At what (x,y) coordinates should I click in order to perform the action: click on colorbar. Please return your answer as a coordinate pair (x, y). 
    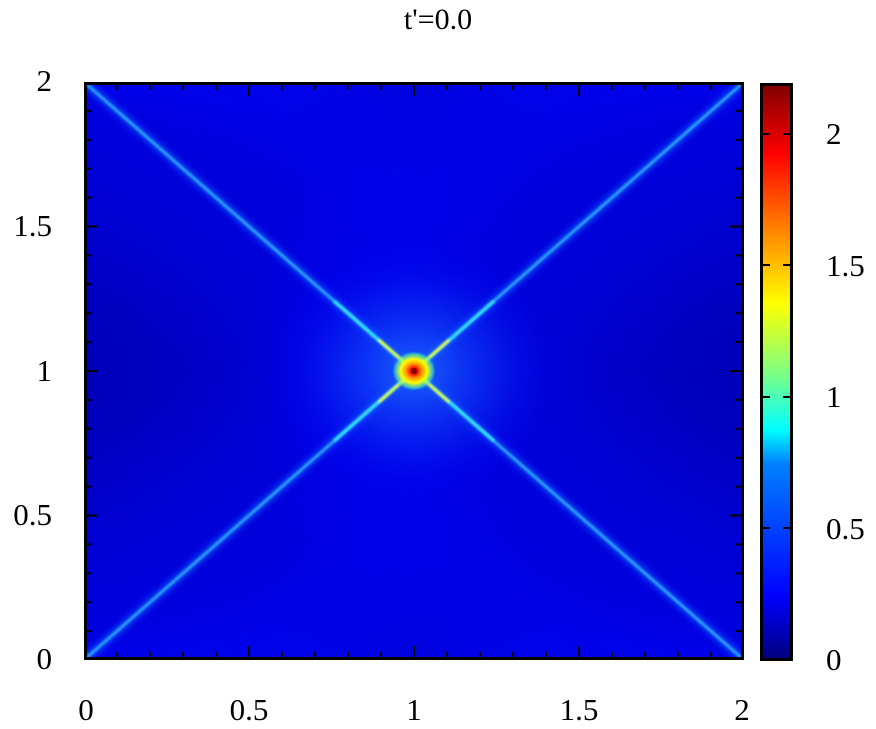
    Looking at the image, I should click on (776, 372).